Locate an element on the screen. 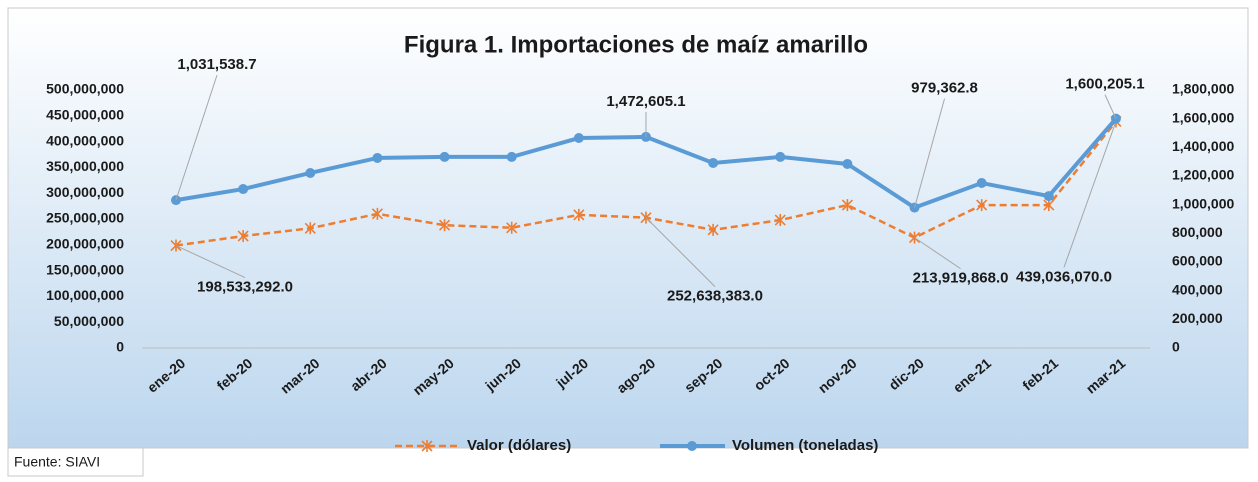 The height and width of the screenshot is (482, 1258). y2-tick-label: 200,000 is located at coordinates (1197, 318).